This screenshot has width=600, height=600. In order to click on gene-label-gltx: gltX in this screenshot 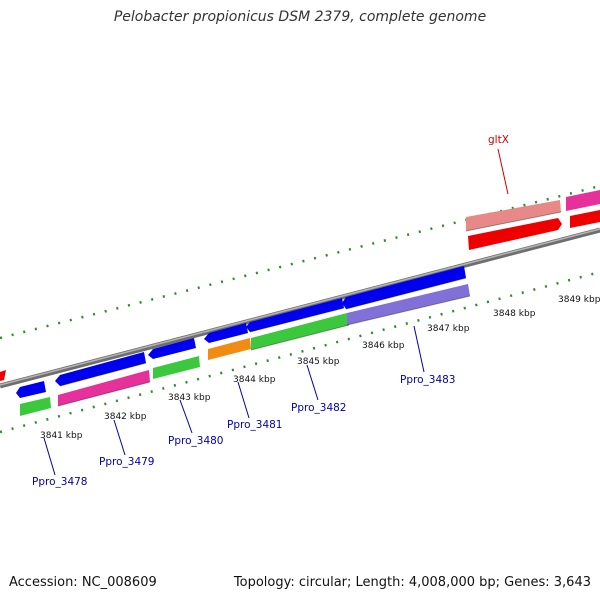, I will do `click(498, 140)`.